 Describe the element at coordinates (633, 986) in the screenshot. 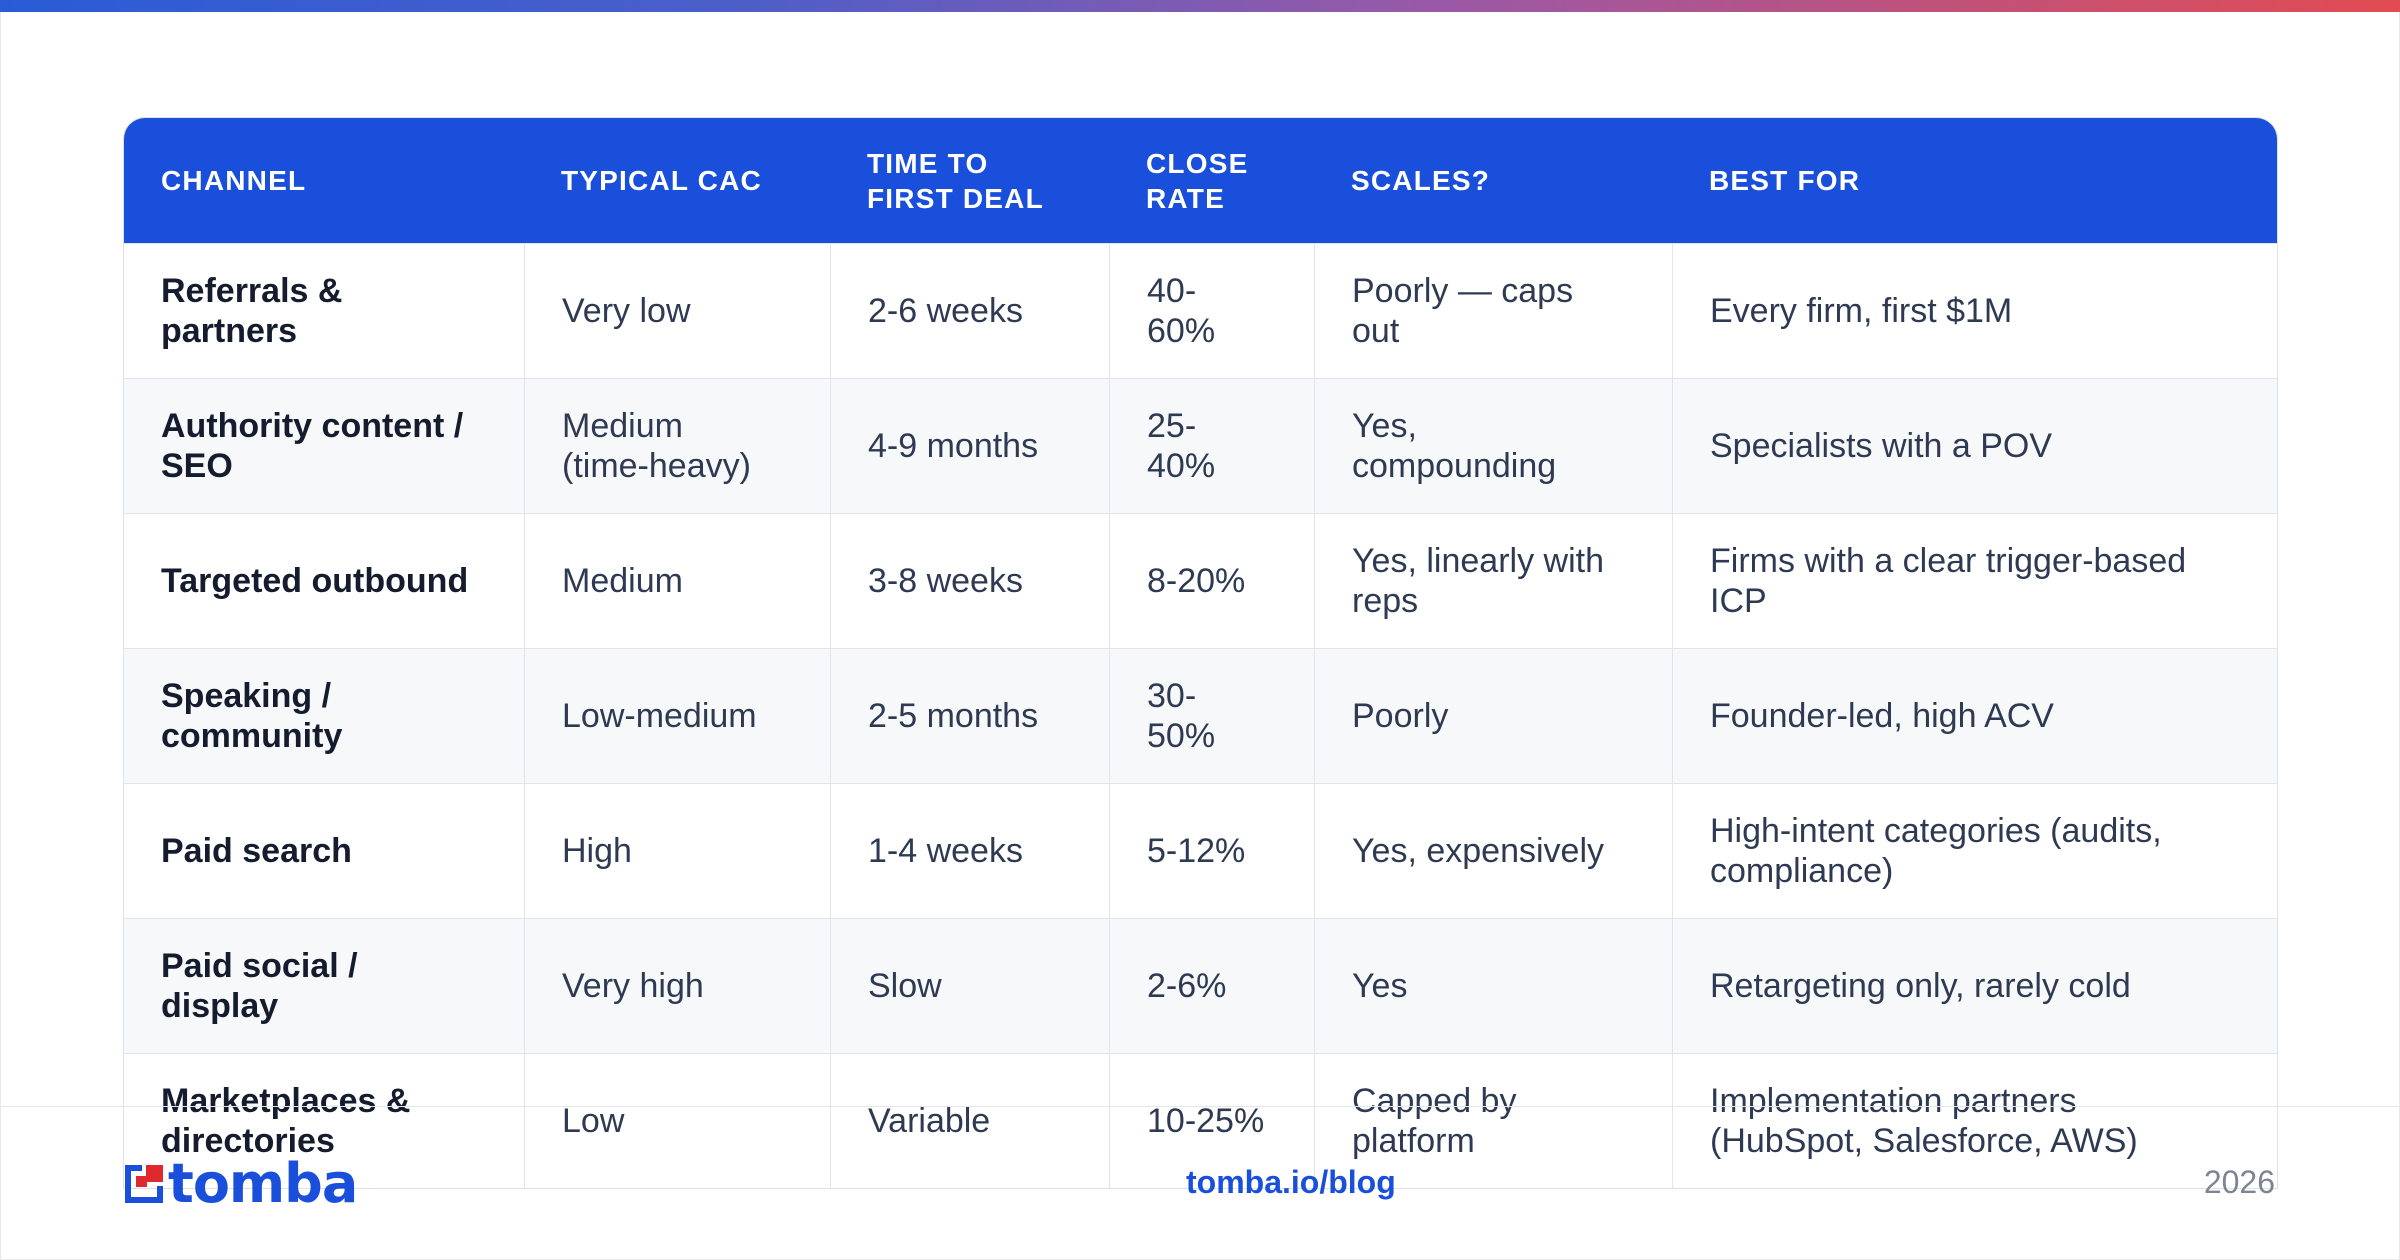

I see `cell-text: Very high` at that location.